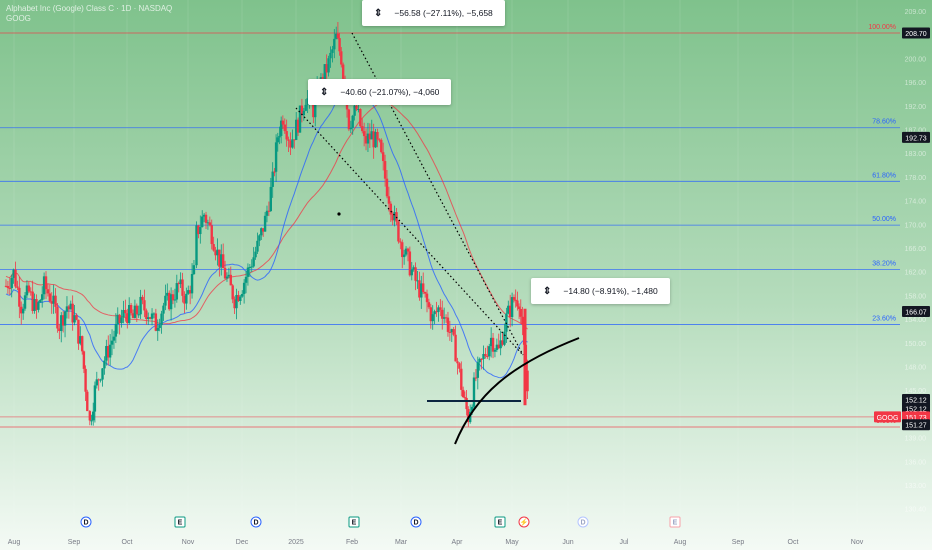 The height and width of the screenshot is (550, 932). What do you see at coordinates (884, 122) in the screenshot?
I see `fib-label: 78.60%` at bounding box center [884, 122].